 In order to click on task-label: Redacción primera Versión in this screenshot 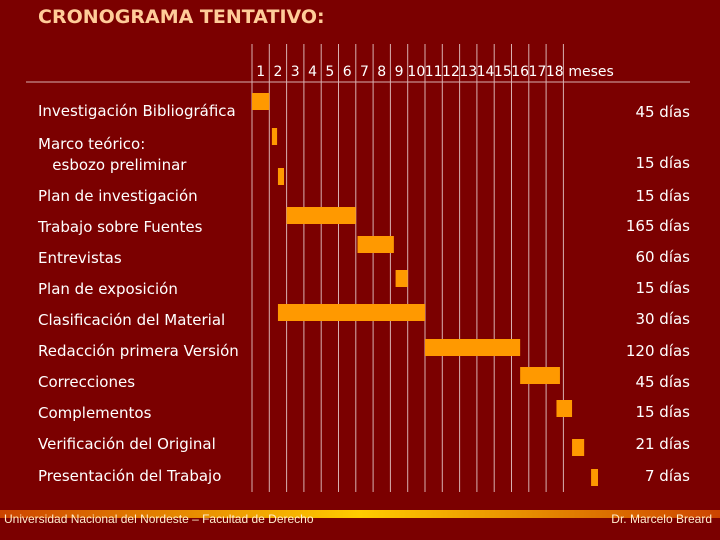, I will do `click(138, 351)`.